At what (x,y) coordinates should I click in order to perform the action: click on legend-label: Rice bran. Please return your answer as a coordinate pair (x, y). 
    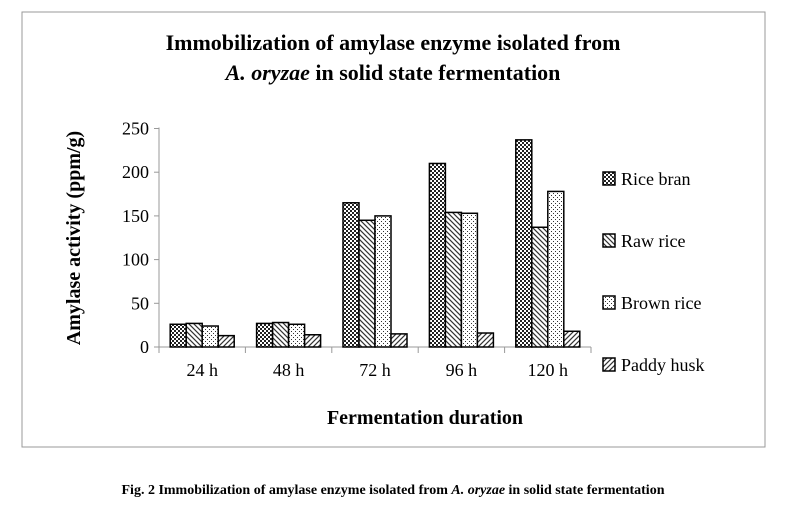
    Looking at the image, I should click on (655, 179).